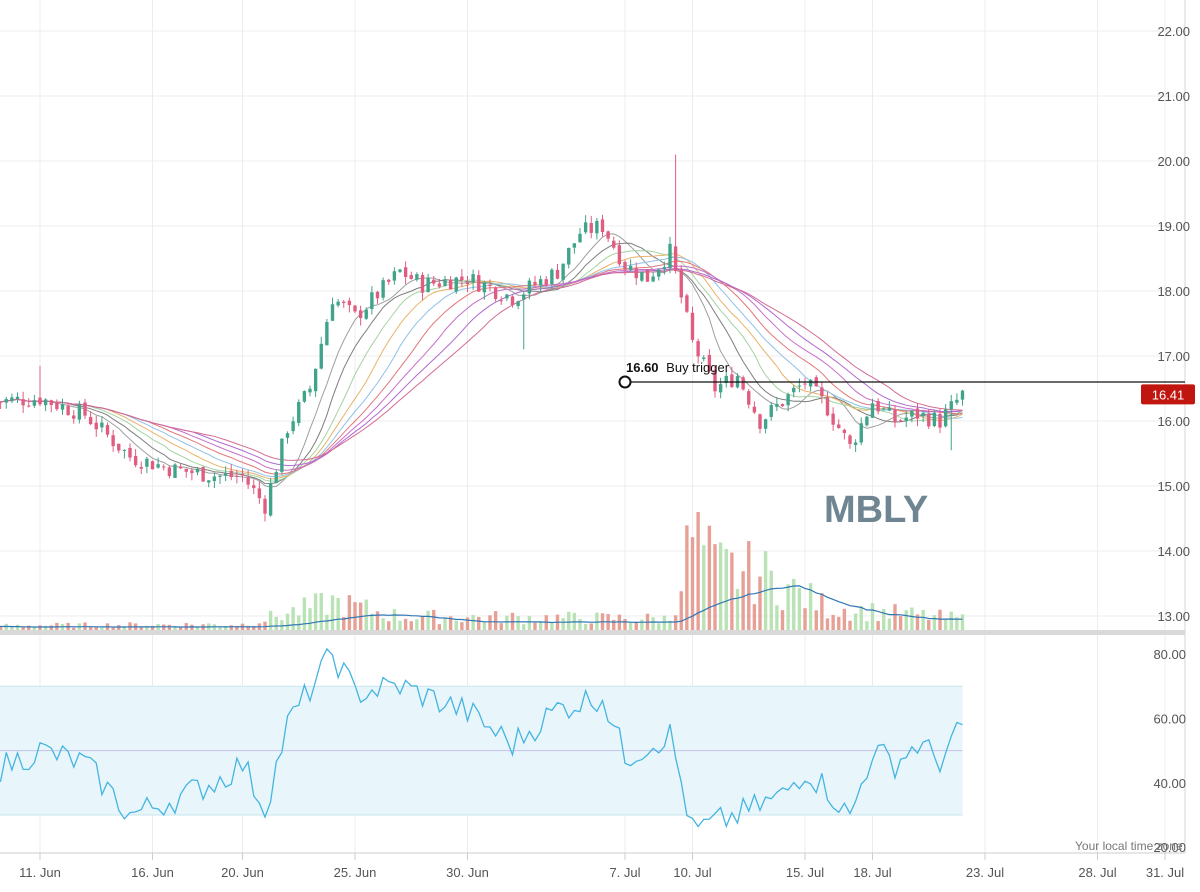  I want to click on buy-trigger-handle, so click(625, 382).